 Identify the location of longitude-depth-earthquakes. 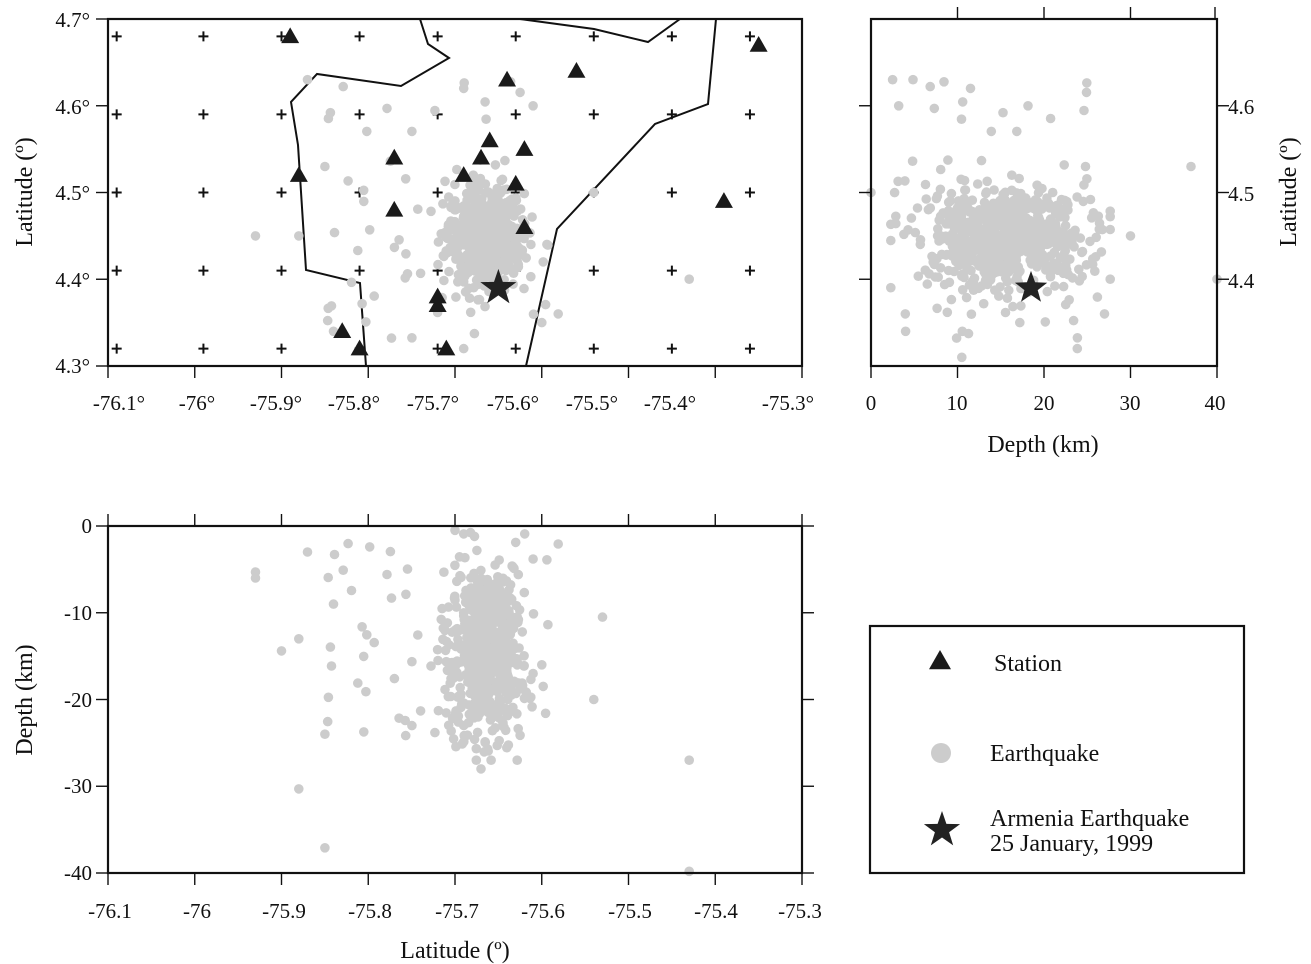
(472, 701).